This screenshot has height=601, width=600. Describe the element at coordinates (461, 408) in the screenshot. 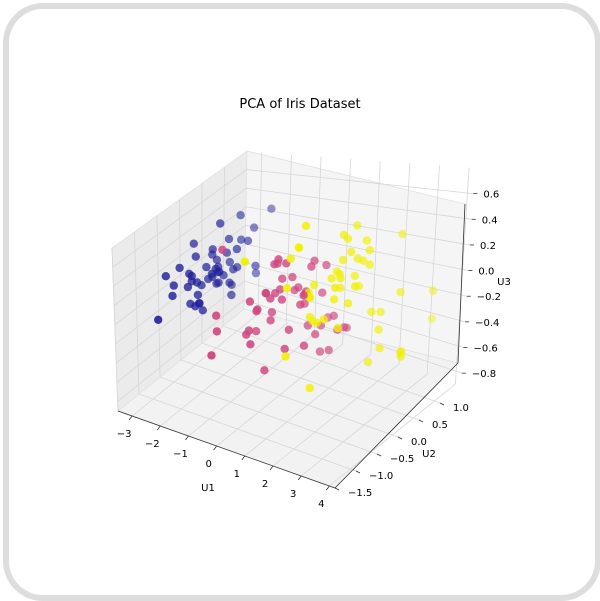

I see `y-tick-label-5: 1.0` at that location.